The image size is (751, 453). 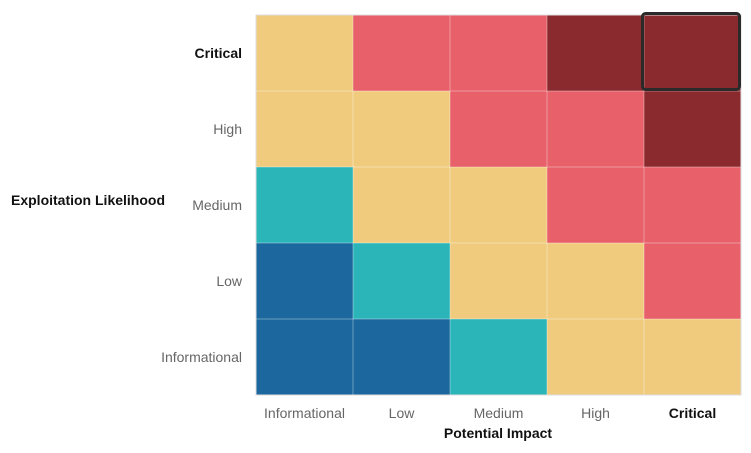 I want to click on x-axis-tick-labels: Informational Low Medium High Critical, so click(x=490, y=413).